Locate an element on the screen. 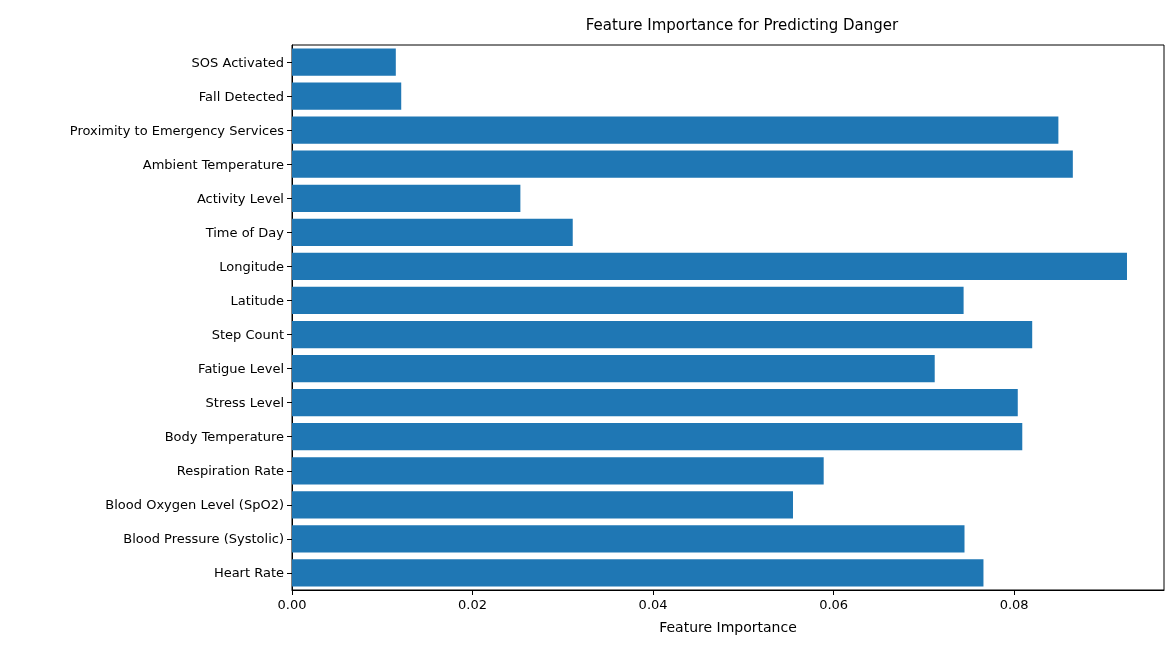 This screenshot has height=655, width=1175. y-tick-label: SOS Activated is located at coordinates (237, 62).